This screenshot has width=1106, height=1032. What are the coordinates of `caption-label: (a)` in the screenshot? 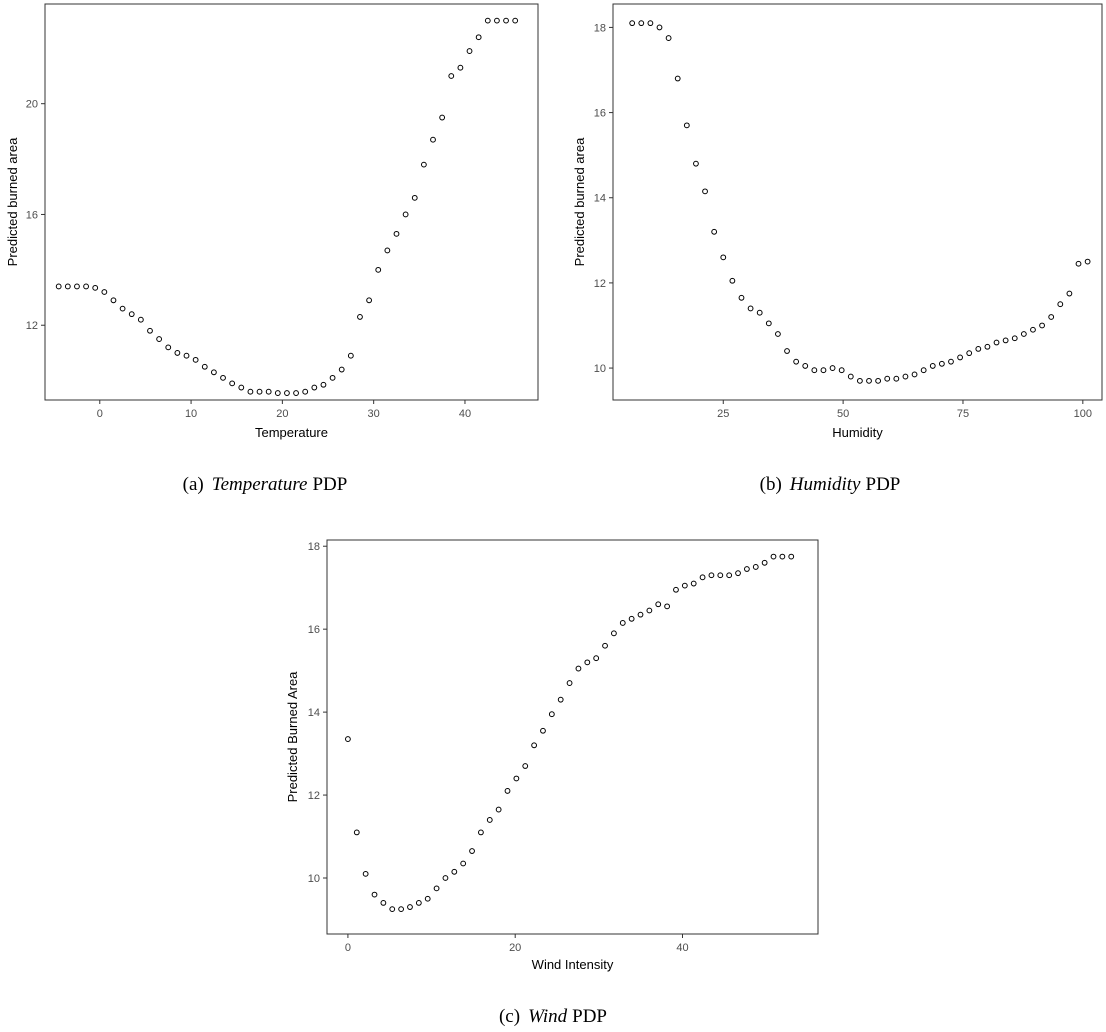 It's located at (193, 484).